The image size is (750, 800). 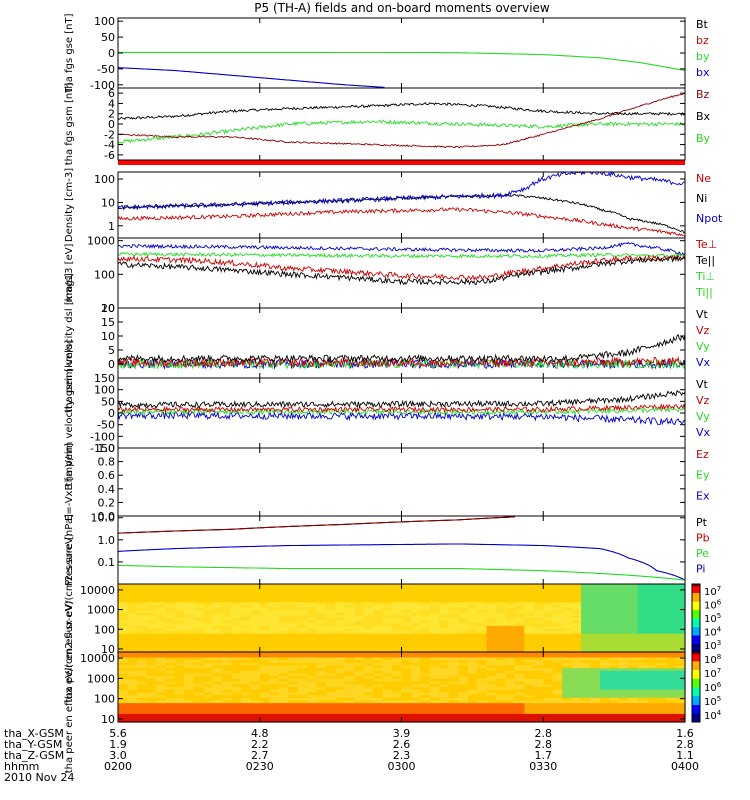 I want to click on legend-label: Vz, so click(x=703, y=400).